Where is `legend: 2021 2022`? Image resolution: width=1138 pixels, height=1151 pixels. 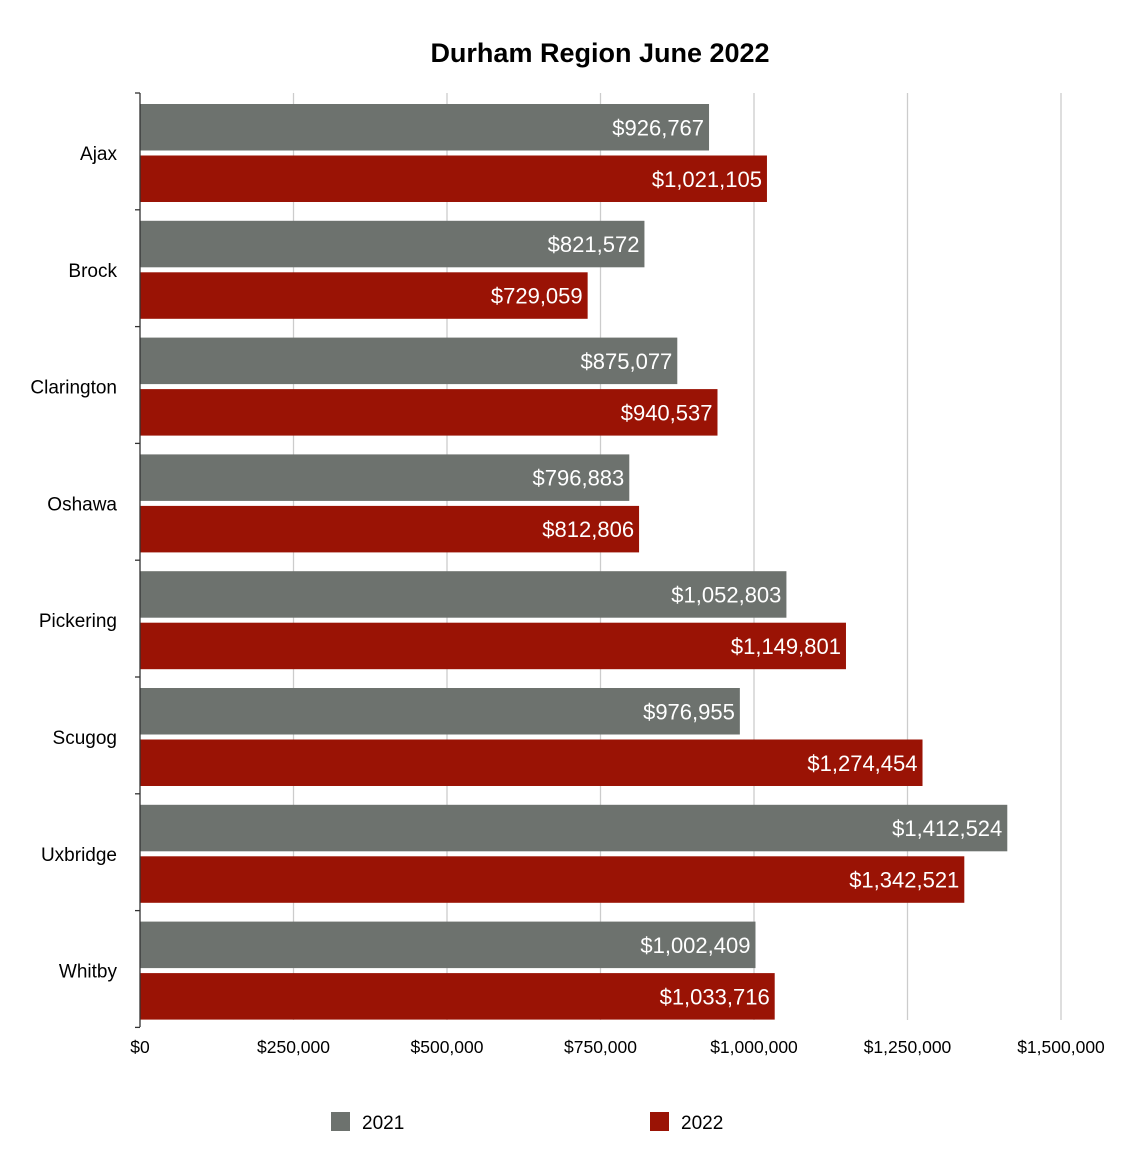
legend: 2021 2022 is located at coordinates (527, 1123).